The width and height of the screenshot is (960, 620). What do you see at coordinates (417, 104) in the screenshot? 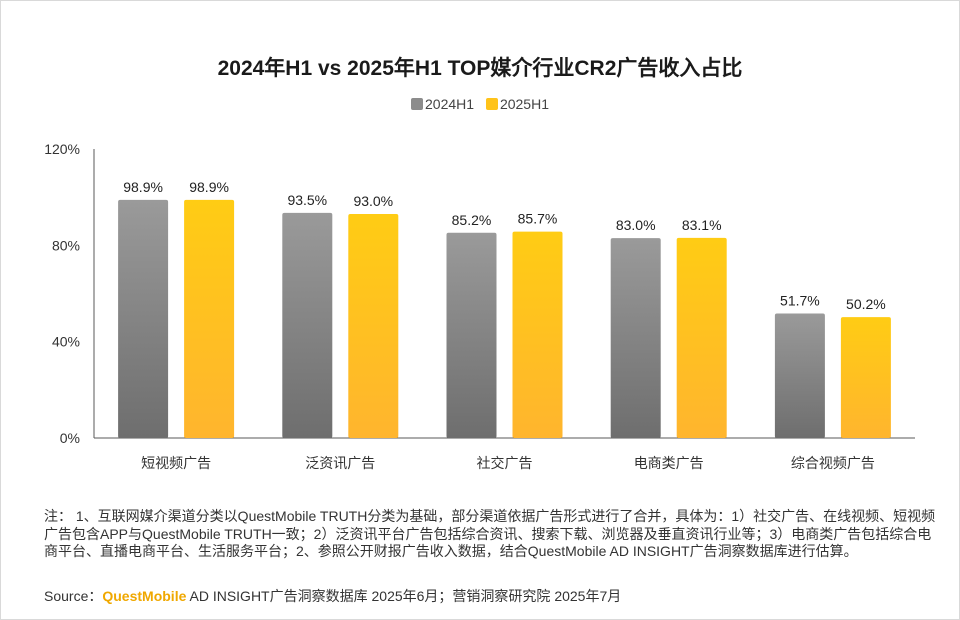
I see `legend-swatch-2024` at bounding box center [417, 104].